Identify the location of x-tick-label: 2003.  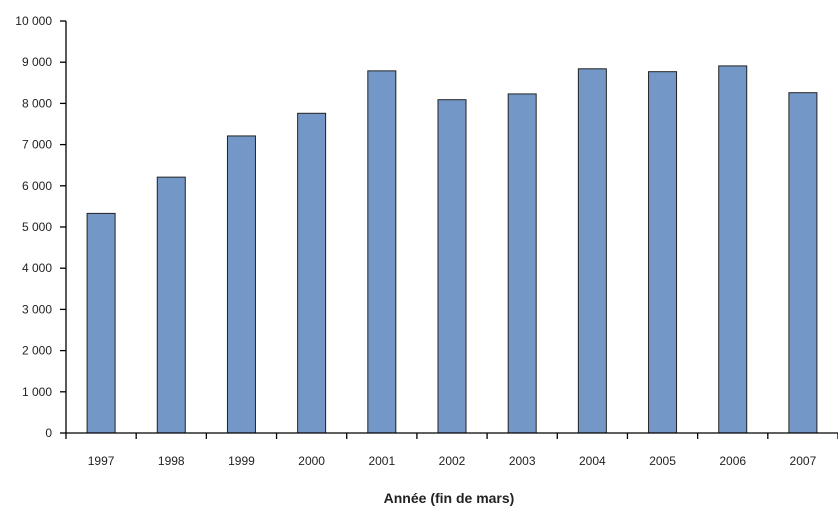
(522, 461).